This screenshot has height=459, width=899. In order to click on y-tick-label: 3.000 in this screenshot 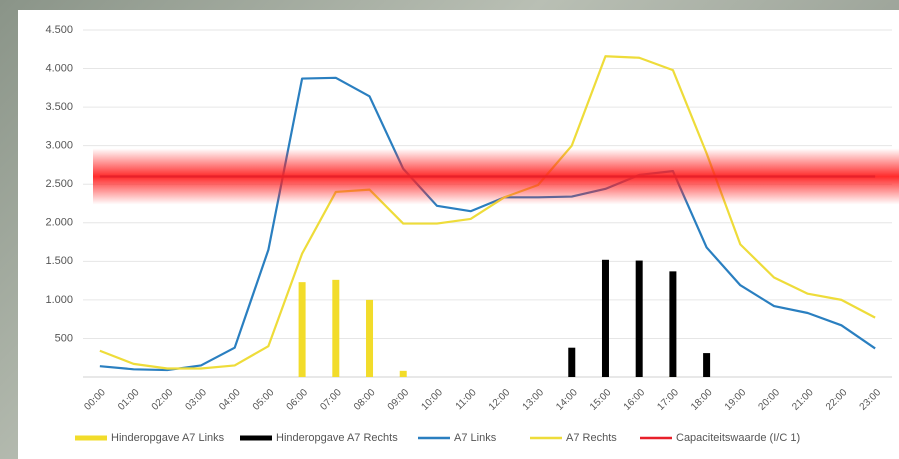, I will do `click(59, 146)`.